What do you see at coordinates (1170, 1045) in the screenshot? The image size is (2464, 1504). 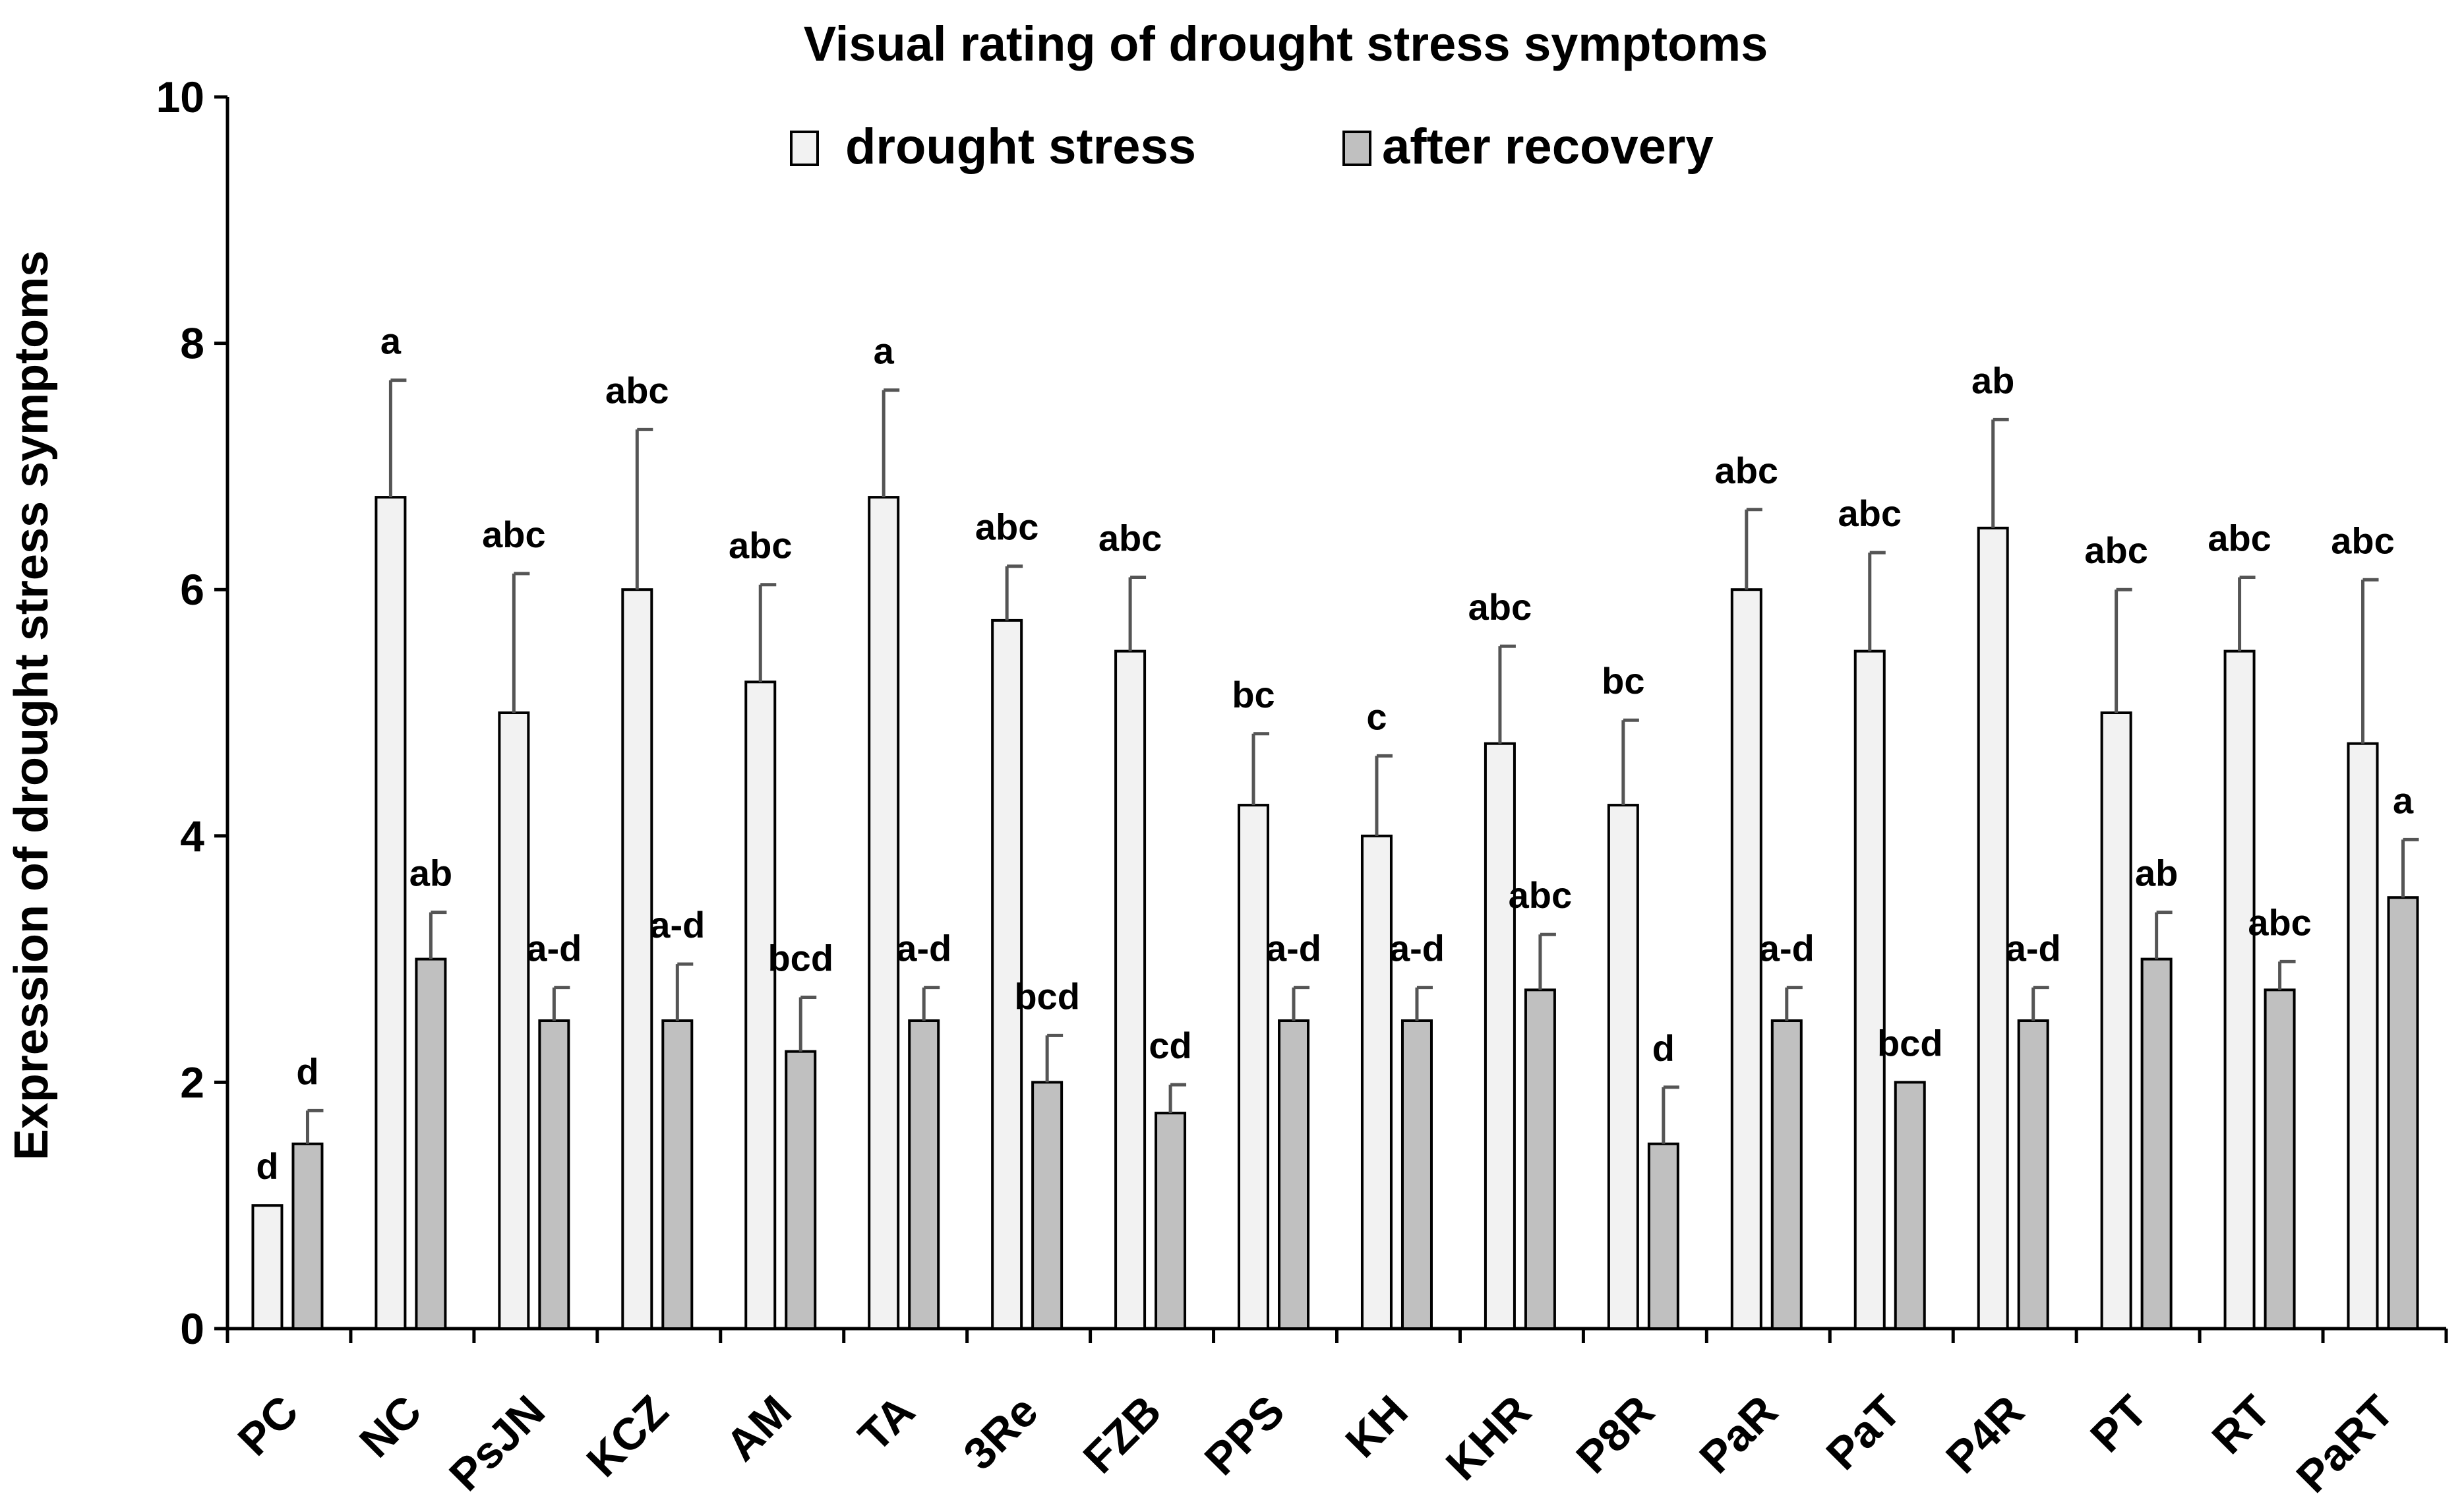 I see `significance-letter: cd` at bounding box center [1170, 1045].